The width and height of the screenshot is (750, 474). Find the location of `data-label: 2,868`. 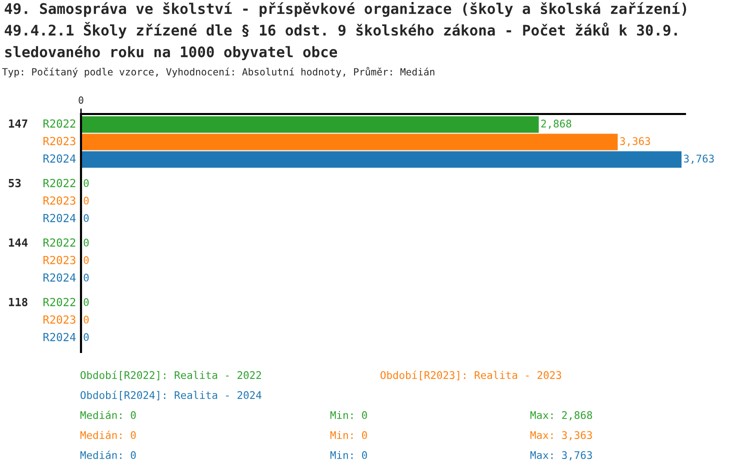

data-label: 2,868 is located at coordinates (556, 124).